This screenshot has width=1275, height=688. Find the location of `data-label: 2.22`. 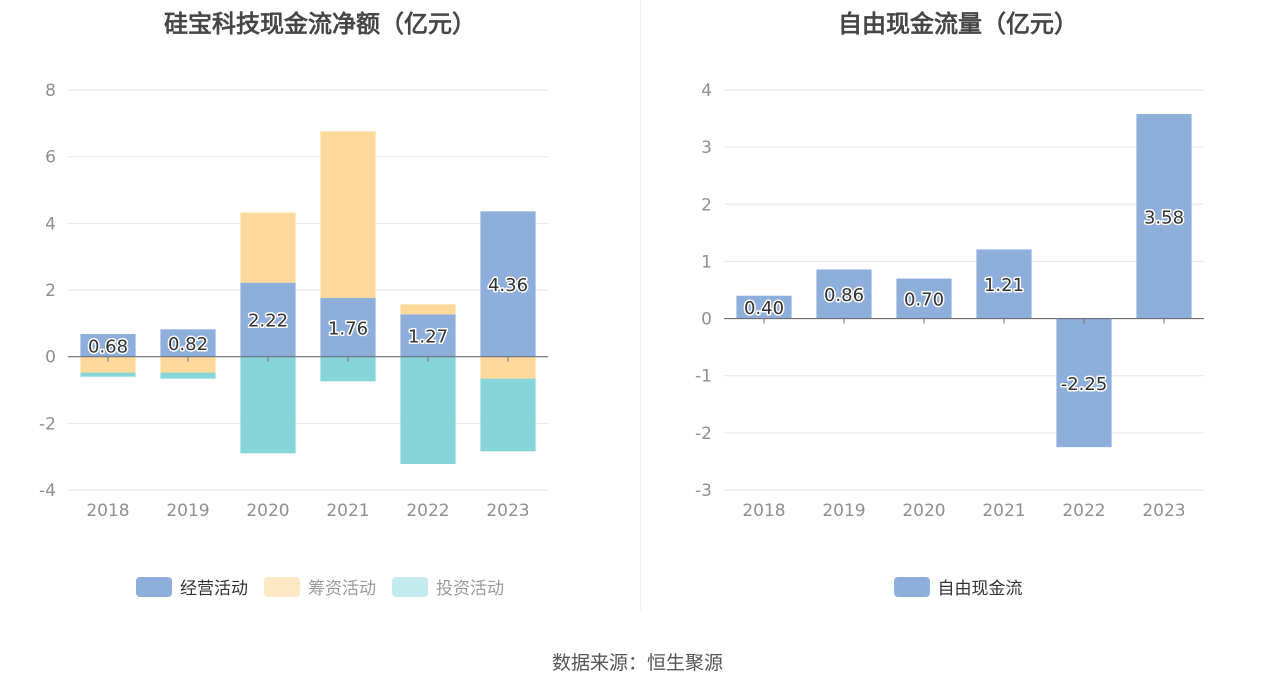

data-label: 2.22 is located at coordinates (268, 321).